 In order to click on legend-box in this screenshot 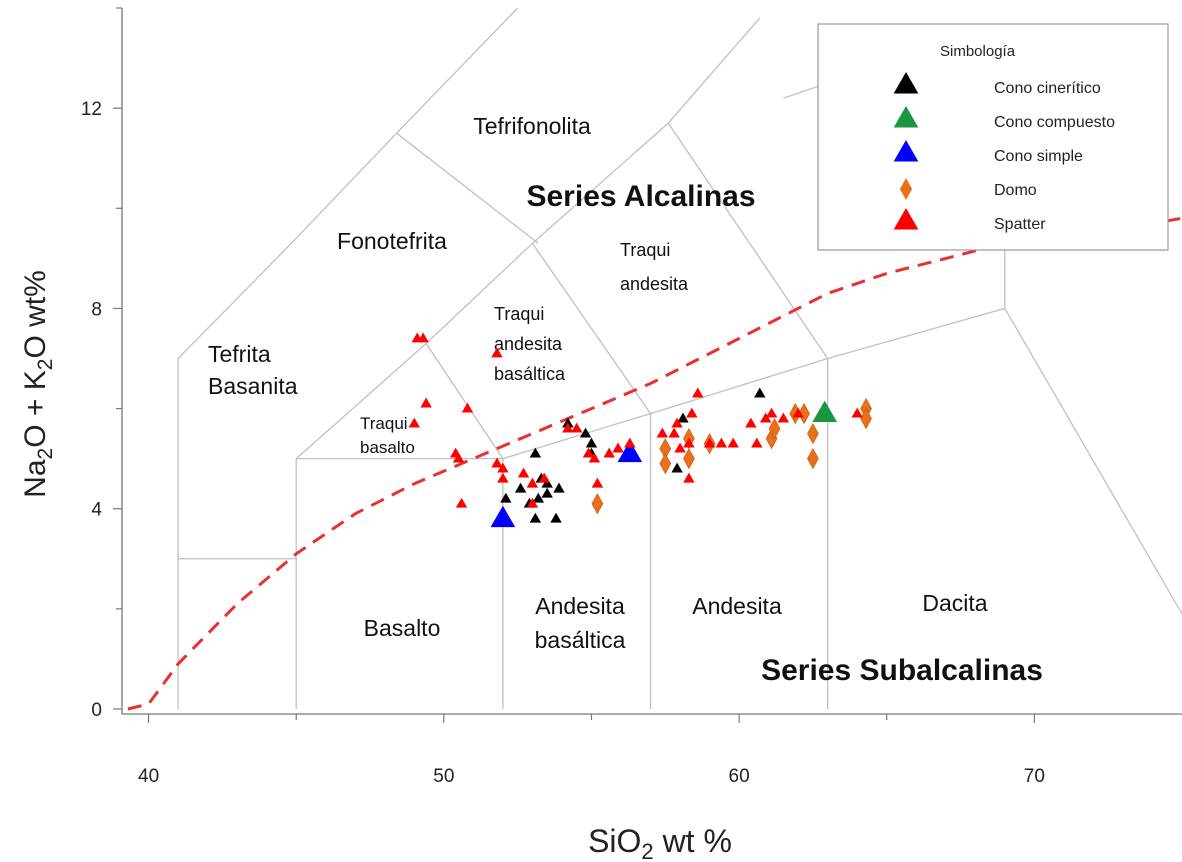, I will do `click(993, 137)`.